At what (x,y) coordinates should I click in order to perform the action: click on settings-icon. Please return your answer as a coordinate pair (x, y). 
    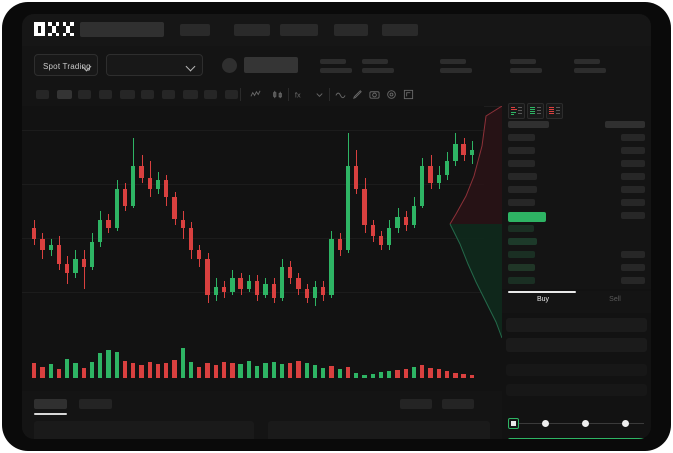
    Looking at the image, I should click on (391, 94).